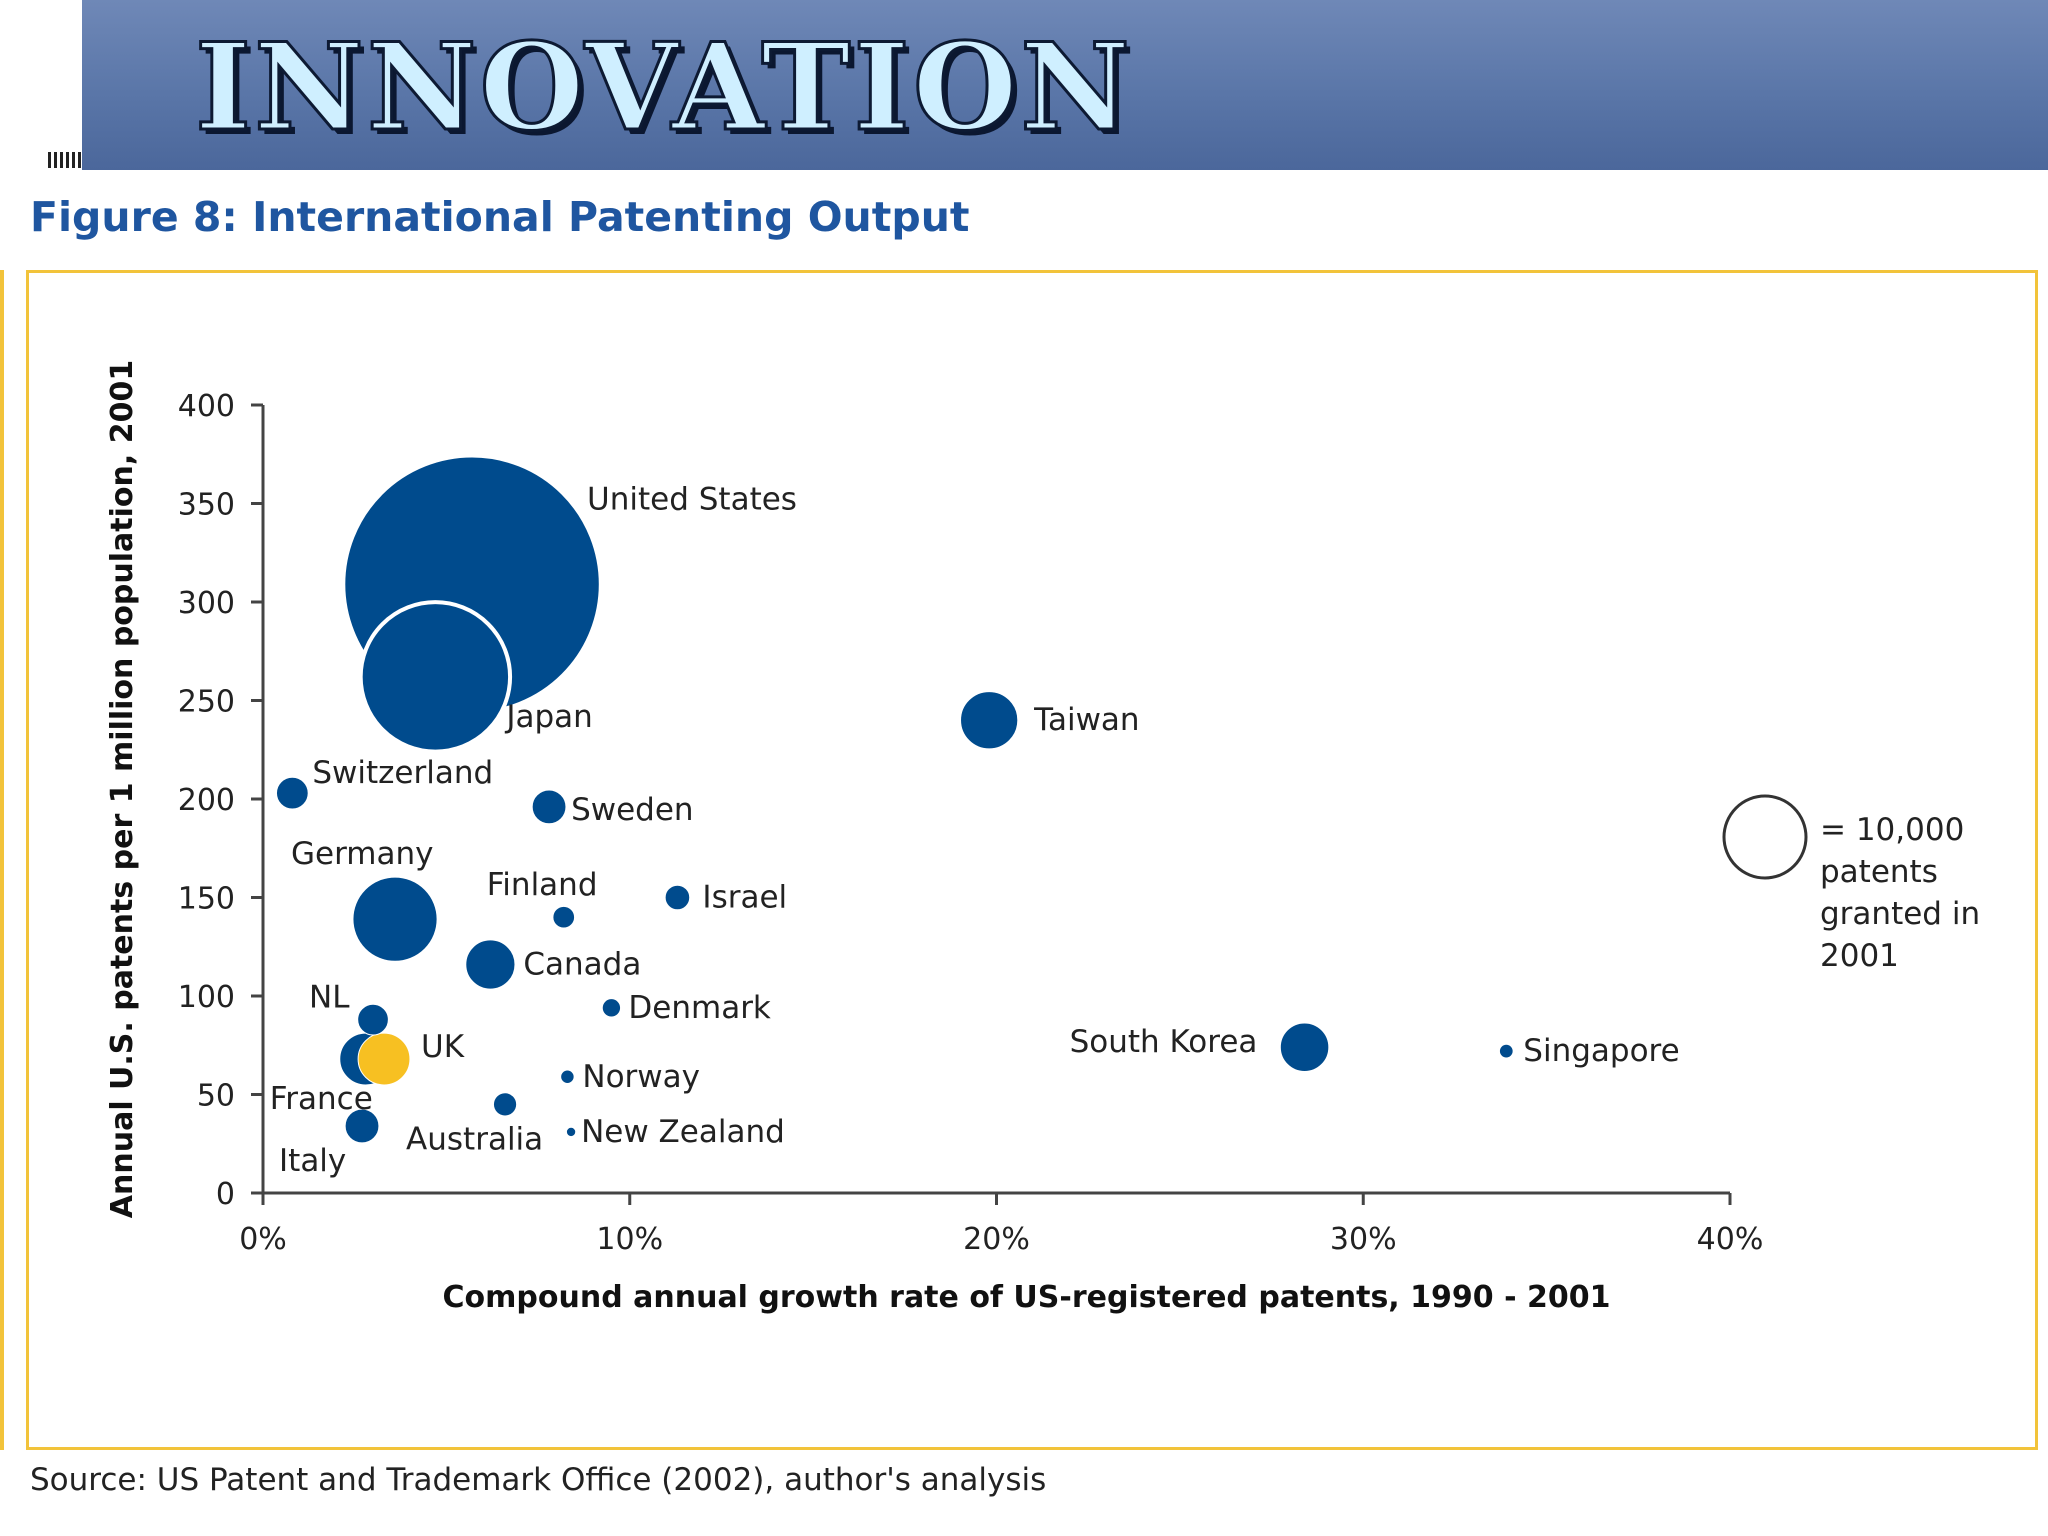  I want to click on label-denmark: Denmark, so click(699, 1008).